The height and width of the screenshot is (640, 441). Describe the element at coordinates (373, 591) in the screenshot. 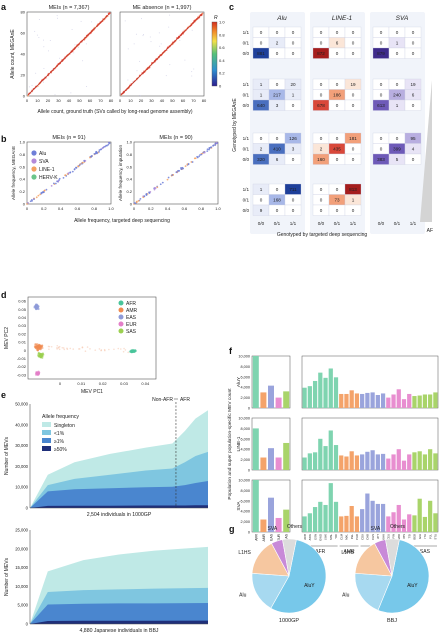

I see `pie-slice` at that location.